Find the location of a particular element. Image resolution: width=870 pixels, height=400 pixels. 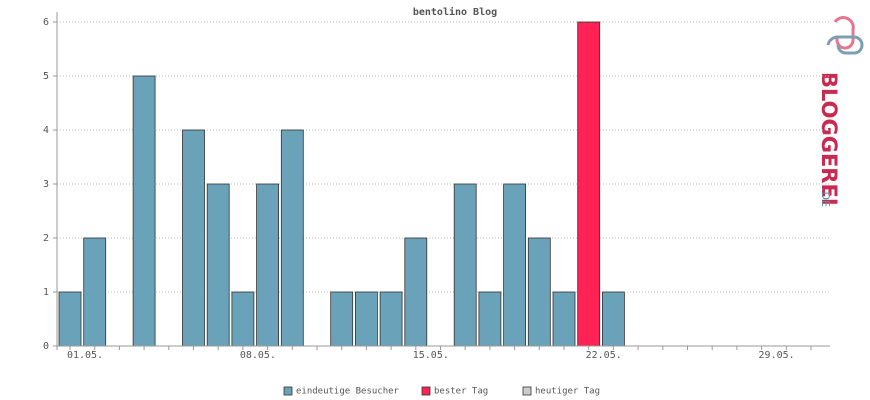

x-tick-label: 01.05. is located at coordinates (85, 355).